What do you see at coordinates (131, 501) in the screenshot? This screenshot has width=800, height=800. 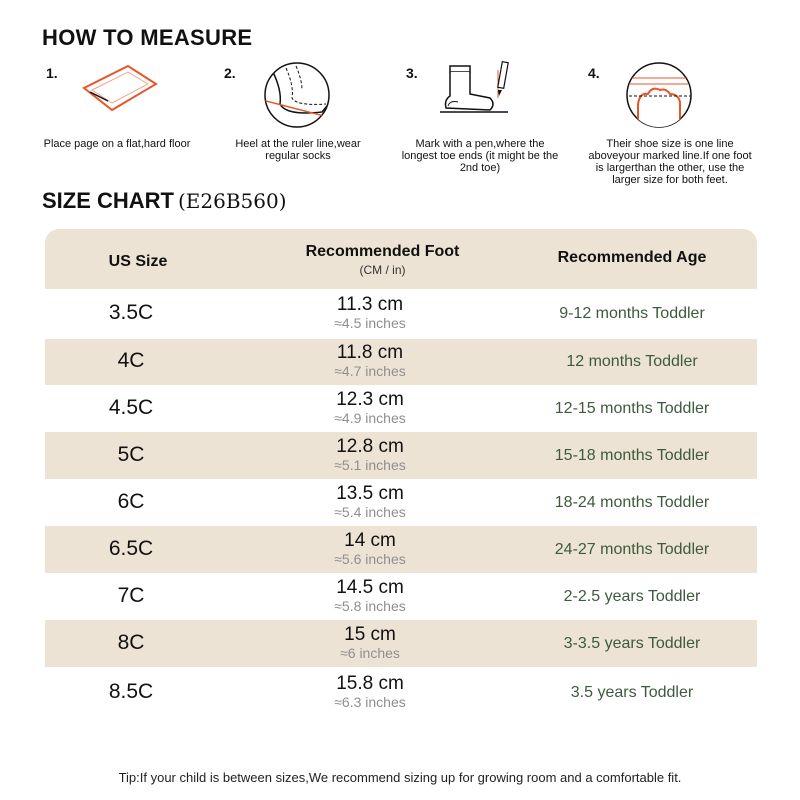 I see `cell-us-size: 6C` at bounding box center [131, 501].